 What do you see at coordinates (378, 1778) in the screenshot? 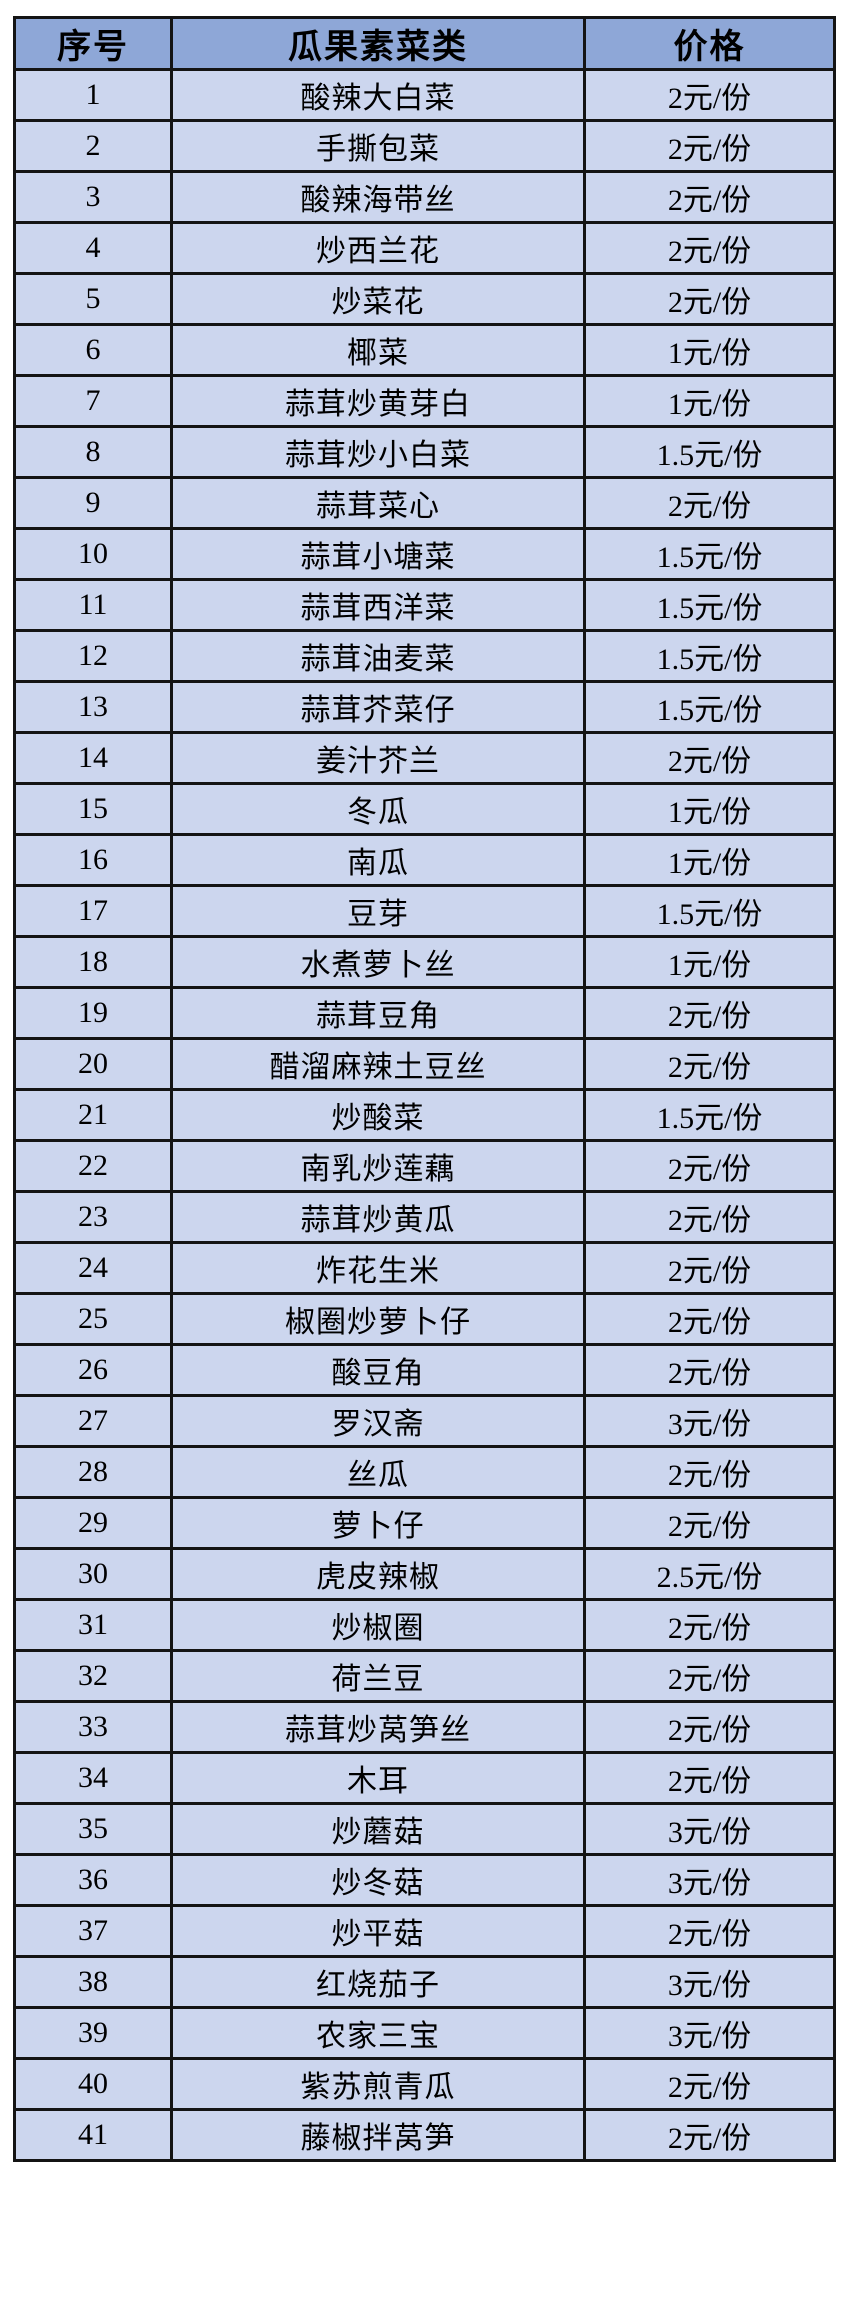
I see `dish-name: 木耳` at bounding box center [378, 1778].